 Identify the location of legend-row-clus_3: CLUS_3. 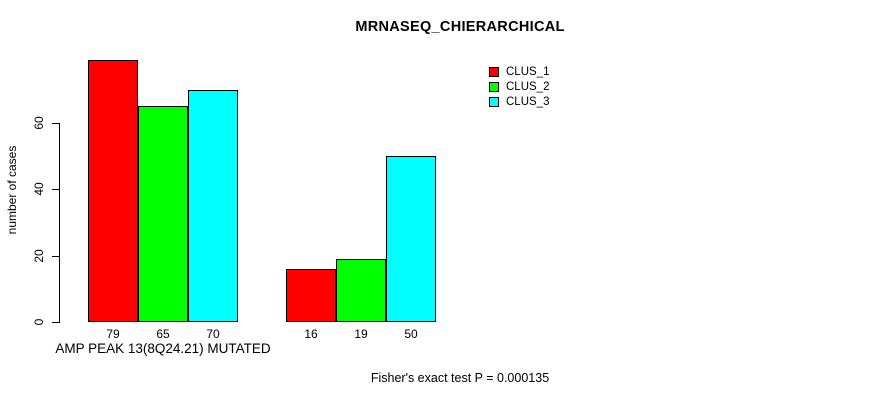
(519, 101).